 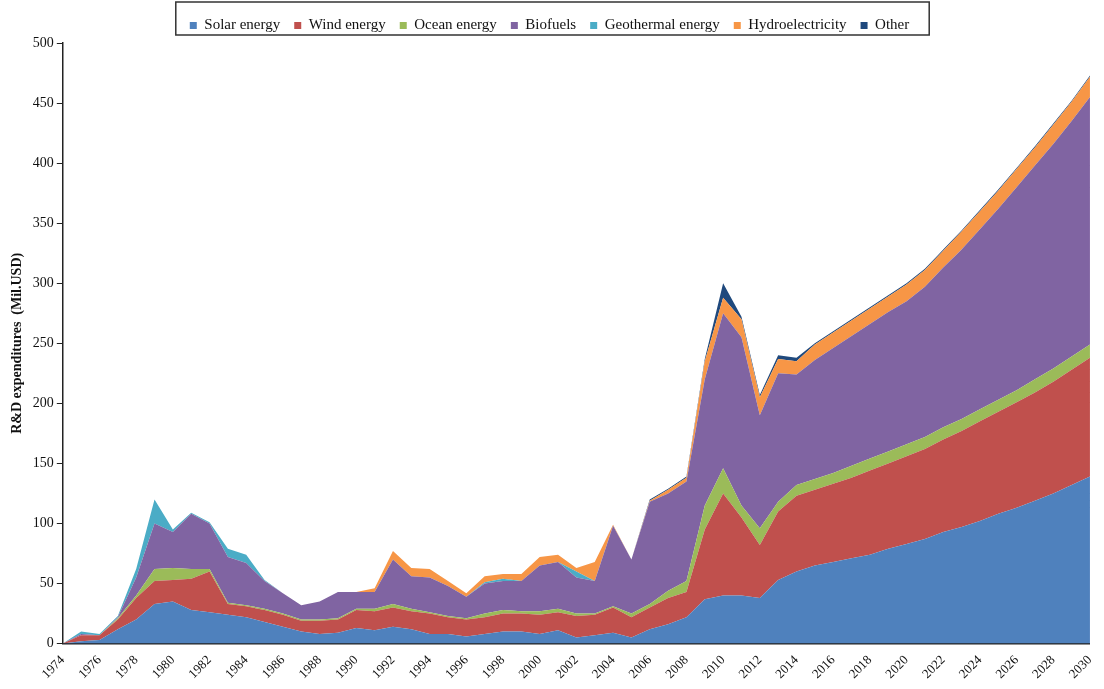 What do you see at coordinates (43, 342) in the screenshot?
I see `y-tick-label: 250` at bounding box center [43, 342].